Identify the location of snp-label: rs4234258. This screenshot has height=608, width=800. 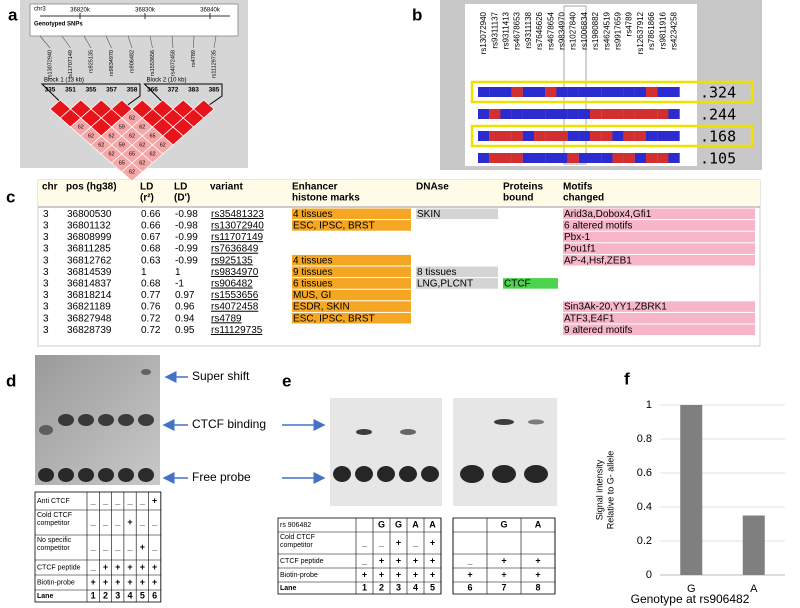
(674, 30).